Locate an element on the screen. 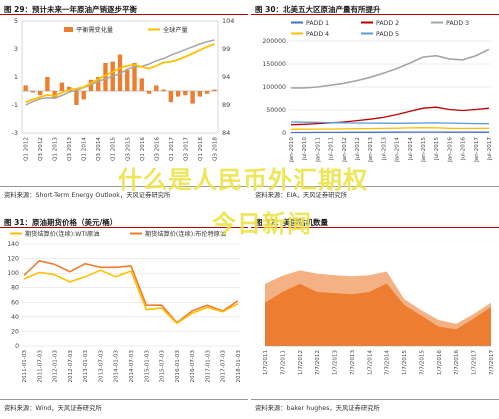 The height and width of the screenshot is (419, 499). legend-brent-label: 期货结算价(连续):布伦特原油 is located at coordinates (185, 234).